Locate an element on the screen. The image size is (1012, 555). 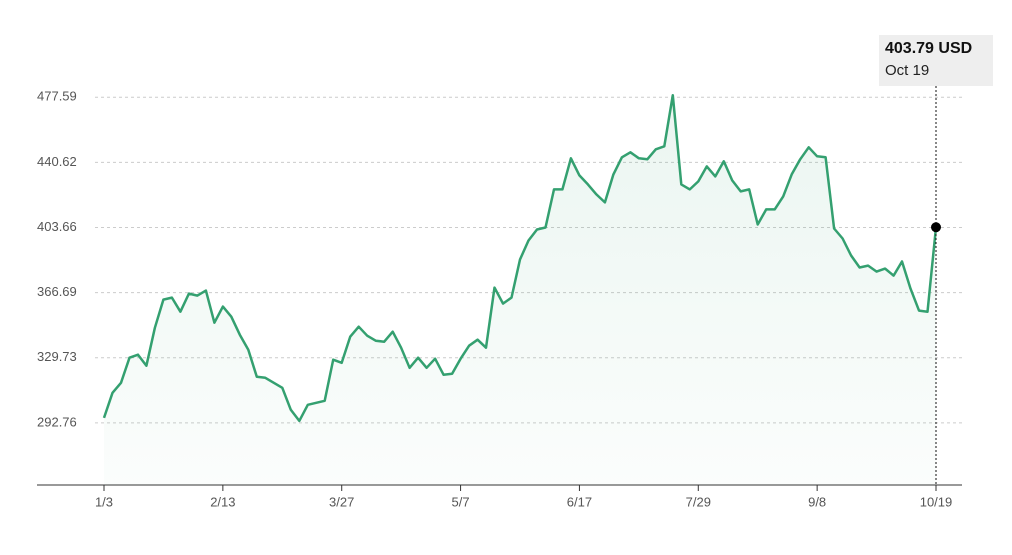
y-tick-label: 292.76 is located at coordinates (57, 421).